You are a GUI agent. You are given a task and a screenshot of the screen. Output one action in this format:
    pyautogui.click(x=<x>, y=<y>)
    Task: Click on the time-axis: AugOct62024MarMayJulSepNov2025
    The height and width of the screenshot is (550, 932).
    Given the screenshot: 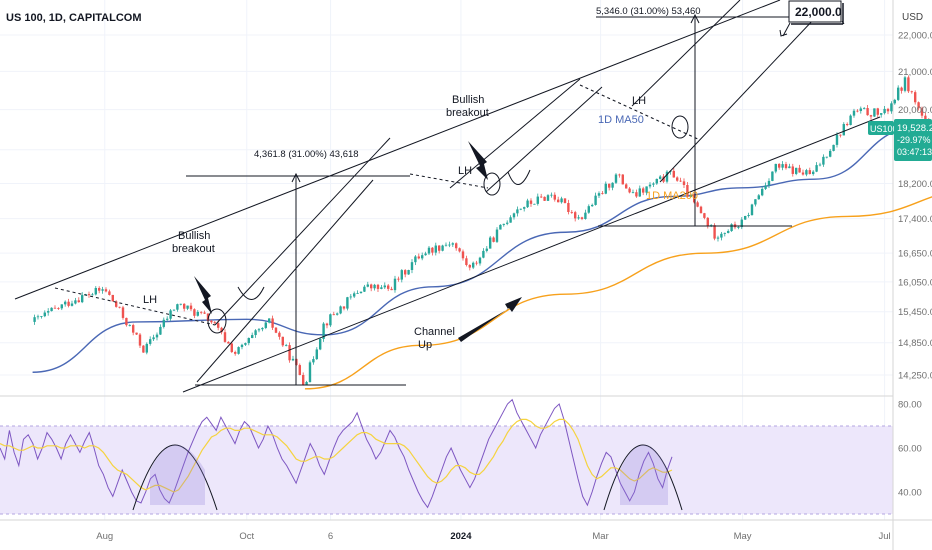 What is the action you would take?
    pyautogui.click(x=514, y=536)
    